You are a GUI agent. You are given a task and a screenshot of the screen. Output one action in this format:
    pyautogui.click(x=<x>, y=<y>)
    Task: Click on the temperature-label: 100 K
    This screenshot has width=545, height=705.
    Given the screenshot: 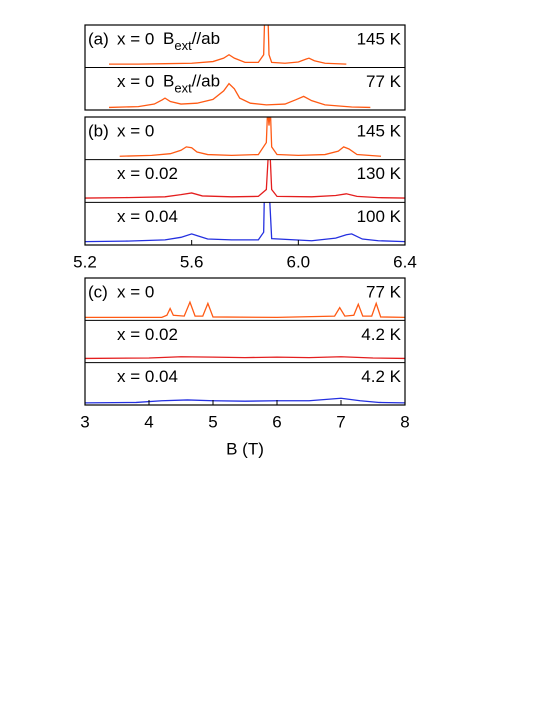 What is the action you would take?
    pyautogui.click(x=379, y=216)
    